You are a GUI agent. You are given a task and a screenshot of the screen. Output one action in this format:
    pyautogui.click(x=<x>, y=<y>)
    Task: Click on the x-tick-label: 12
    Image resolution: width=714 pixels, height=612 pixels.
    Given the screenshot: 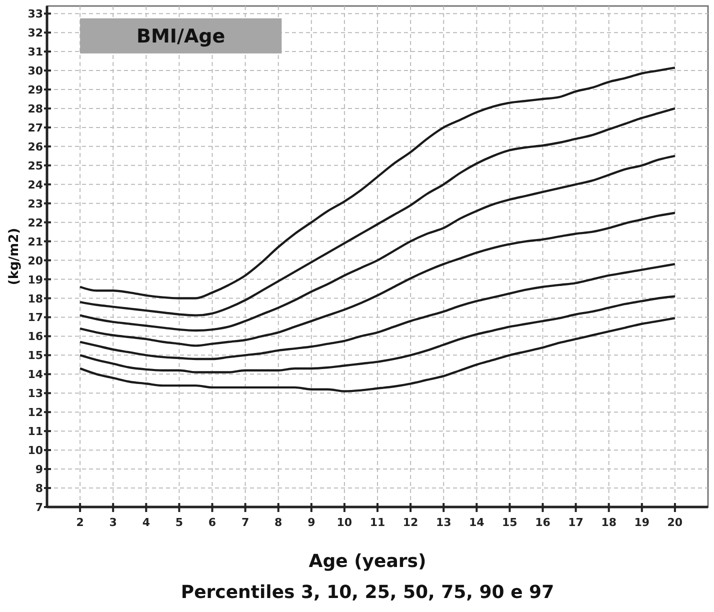 What is the action you would take?
    pyautogui.click(x=410, y=522)
    